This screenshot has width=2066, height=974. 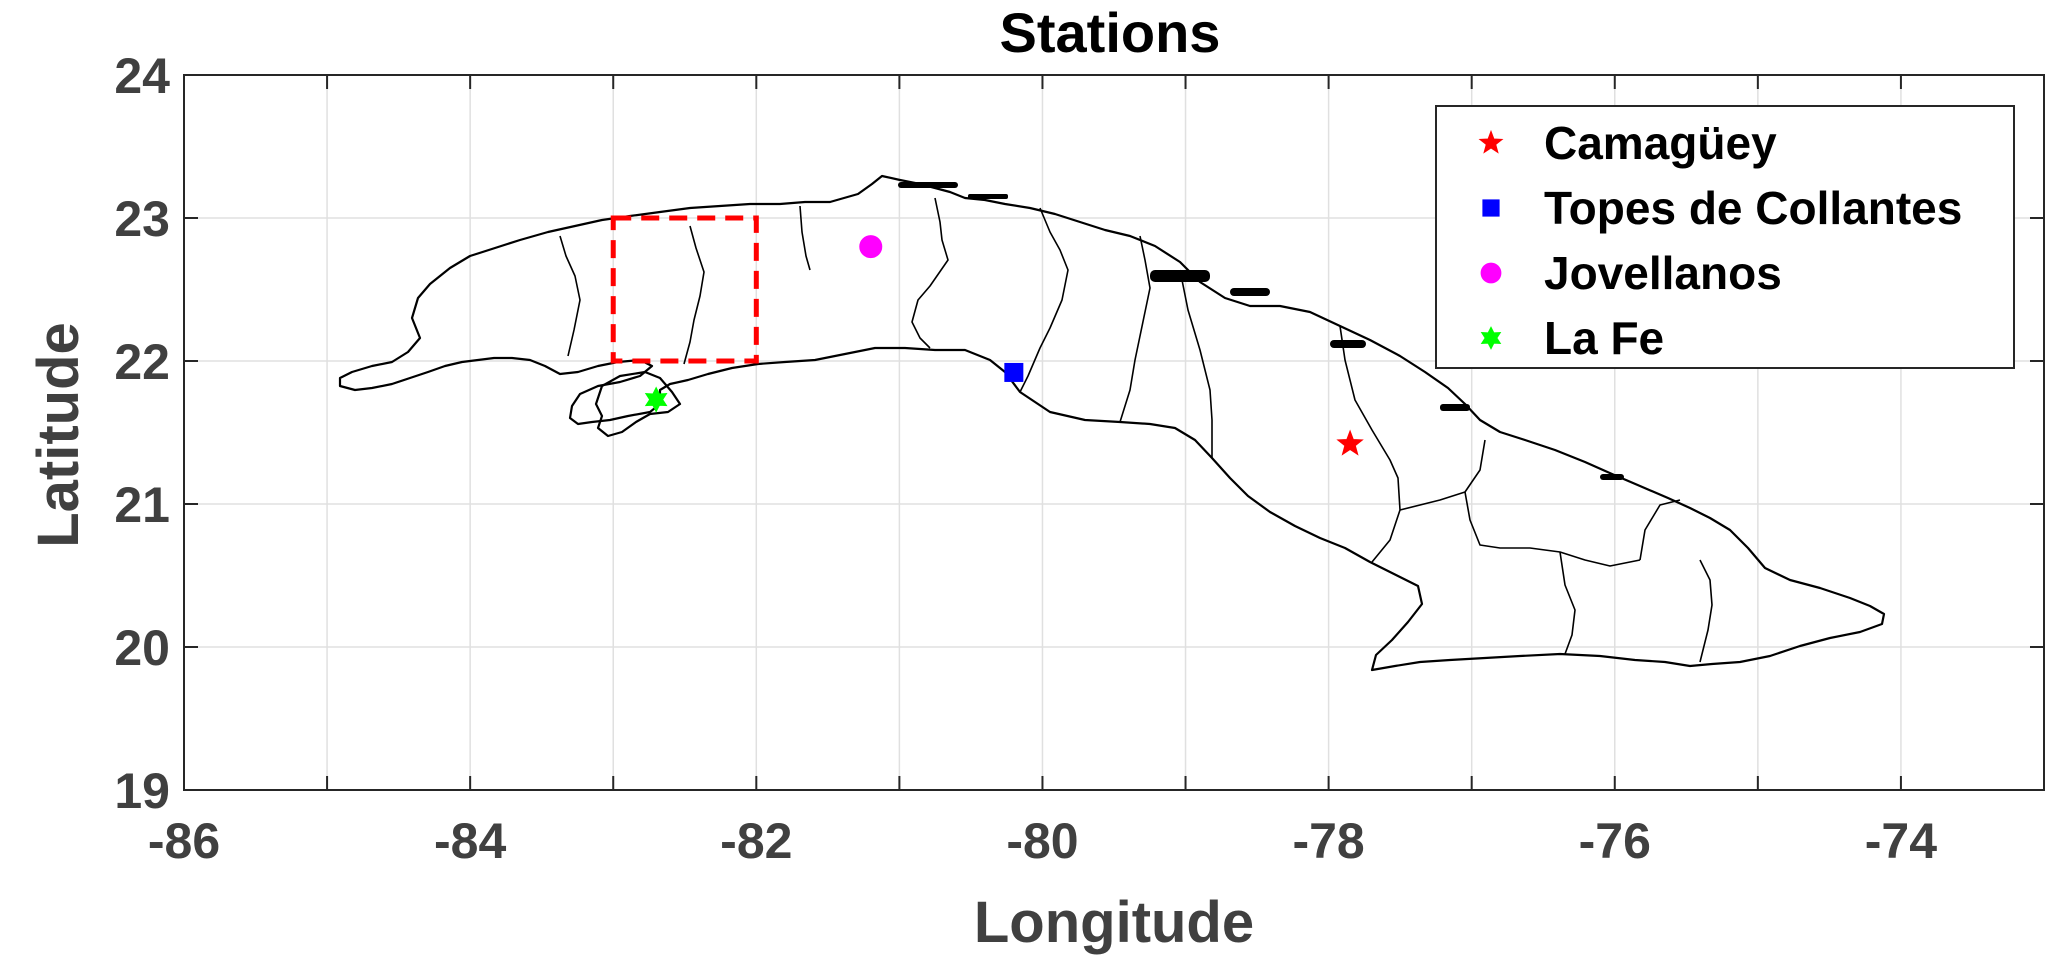 What do you see at coordinates (1491, 338) in the screenshot?
I see `legend-marker-la-fe` at bounding box center [1491, 338].